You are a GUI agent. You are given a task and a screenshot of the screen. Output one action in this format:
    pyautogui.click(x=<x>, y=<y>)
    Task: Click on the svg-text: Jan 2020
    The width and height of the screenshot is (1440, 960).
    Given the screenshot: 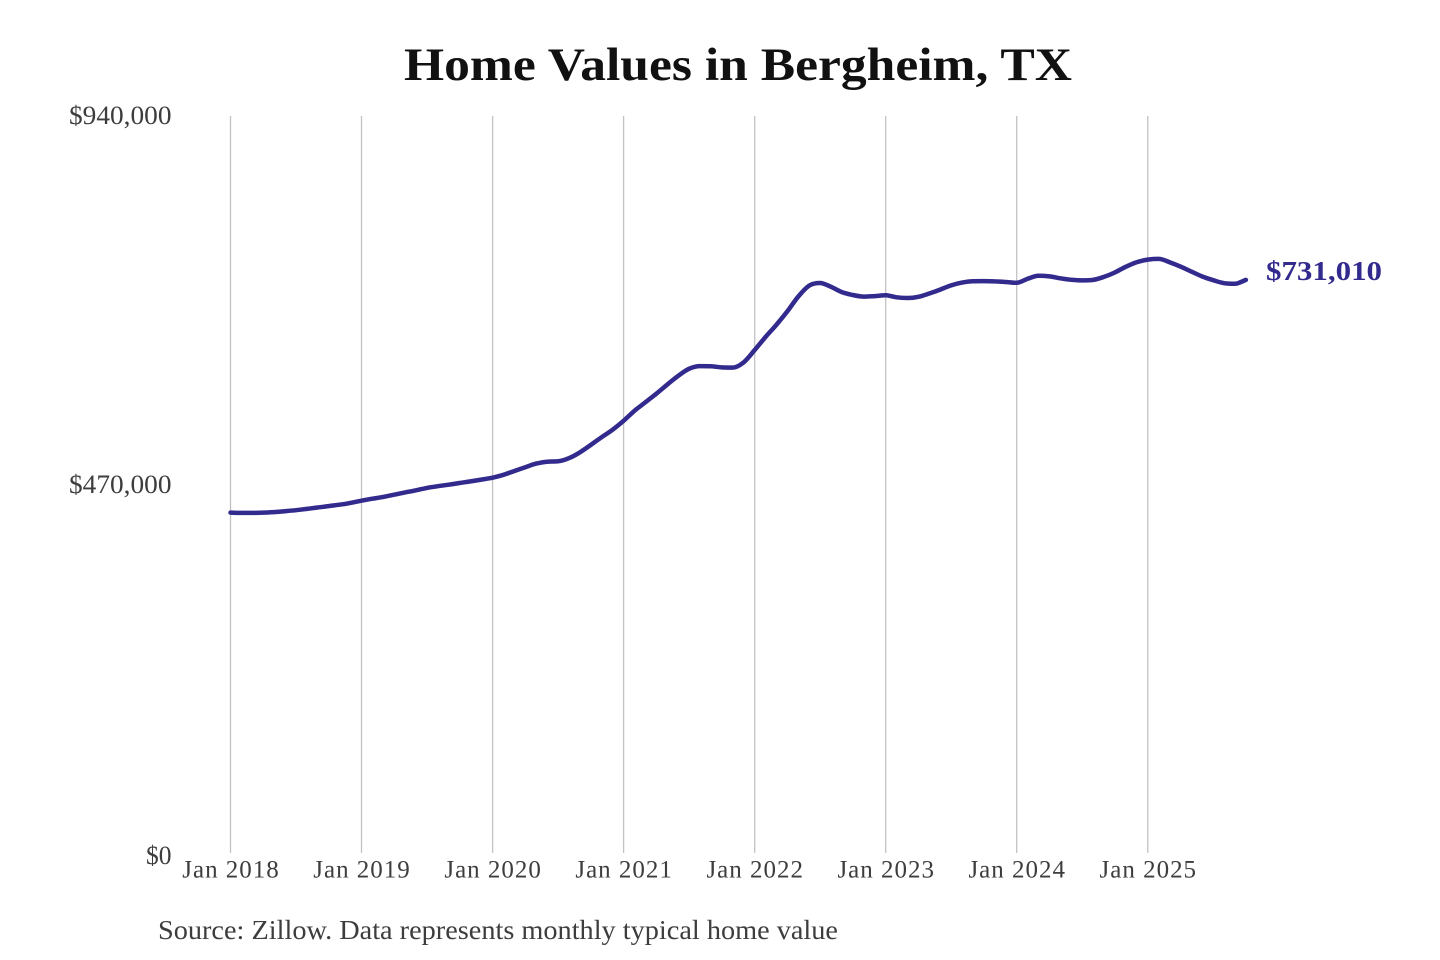 What is the action you would take?
    pyautogui.click(x=492, y=870)
    